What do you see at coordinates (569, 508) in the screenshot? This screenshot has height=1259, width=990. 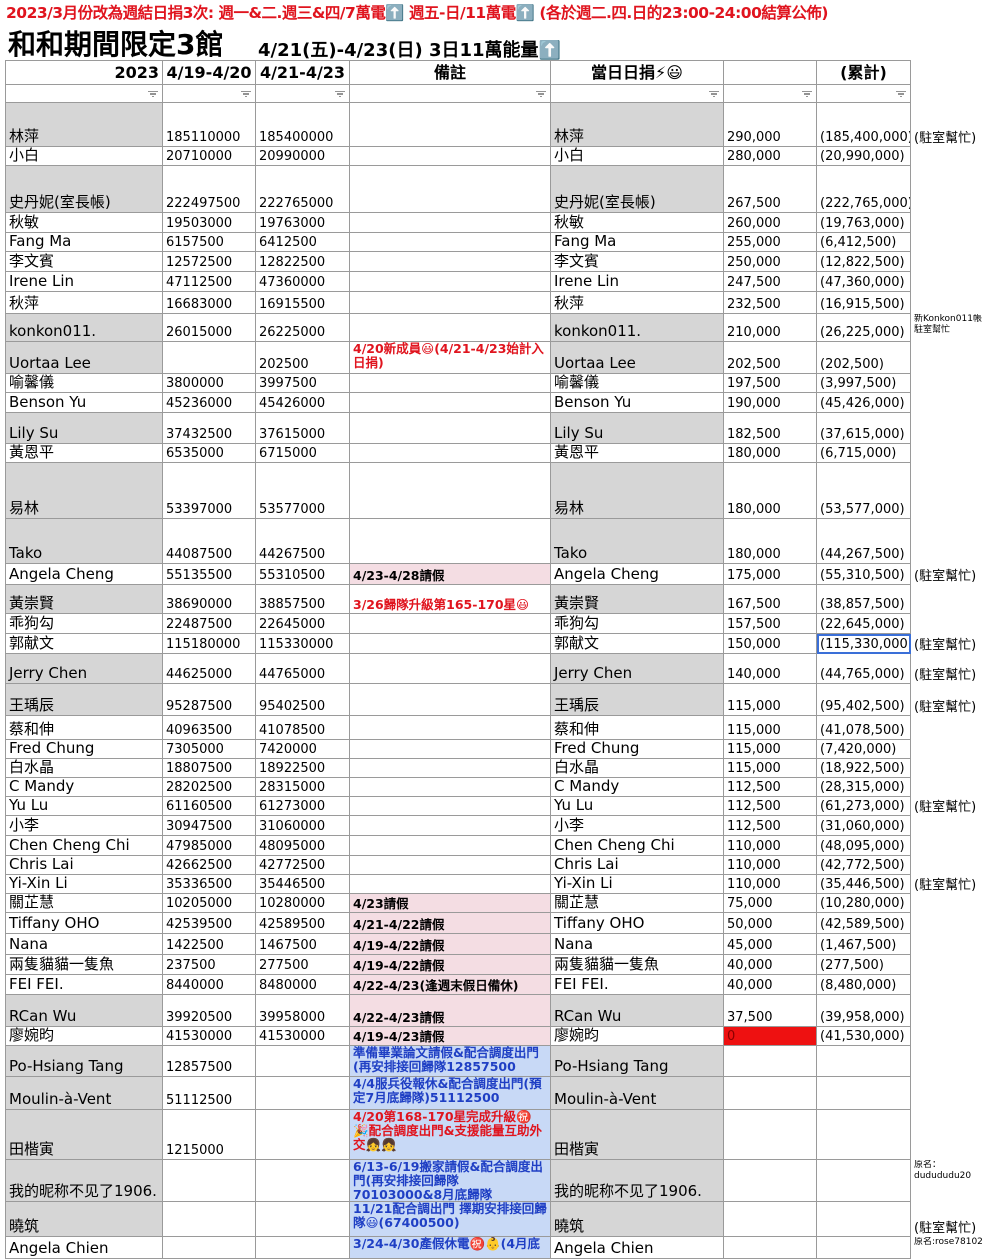 I see `member-name-daily-text: 易林` at bounding box center [569, 508].